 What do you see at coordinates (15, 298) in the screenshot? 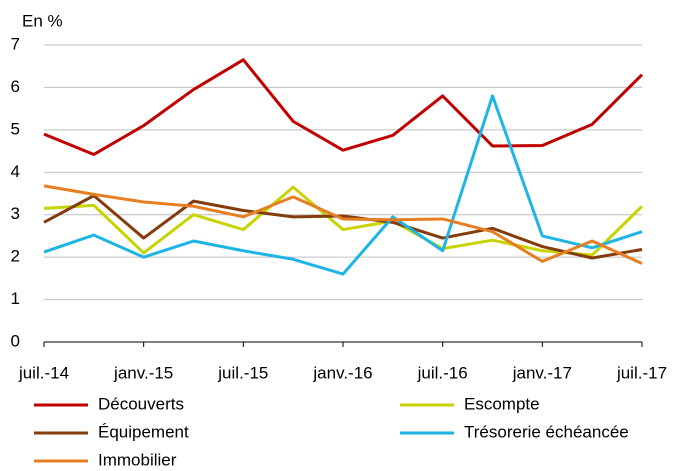
I see `y-tick-label: 1` at bounding box center [15, 298].